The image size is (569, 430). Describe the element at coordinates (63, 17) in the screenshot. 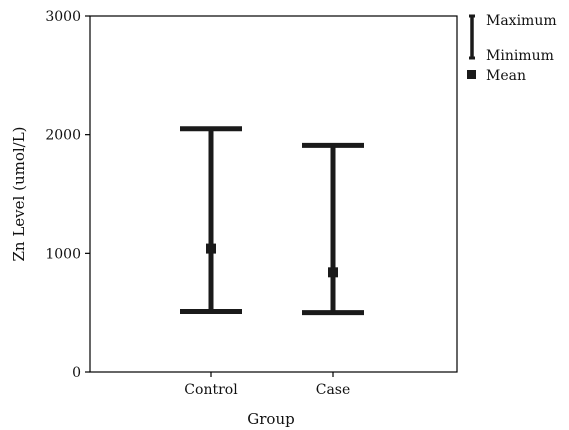

I see `y-tick-label: 3000` at that location.